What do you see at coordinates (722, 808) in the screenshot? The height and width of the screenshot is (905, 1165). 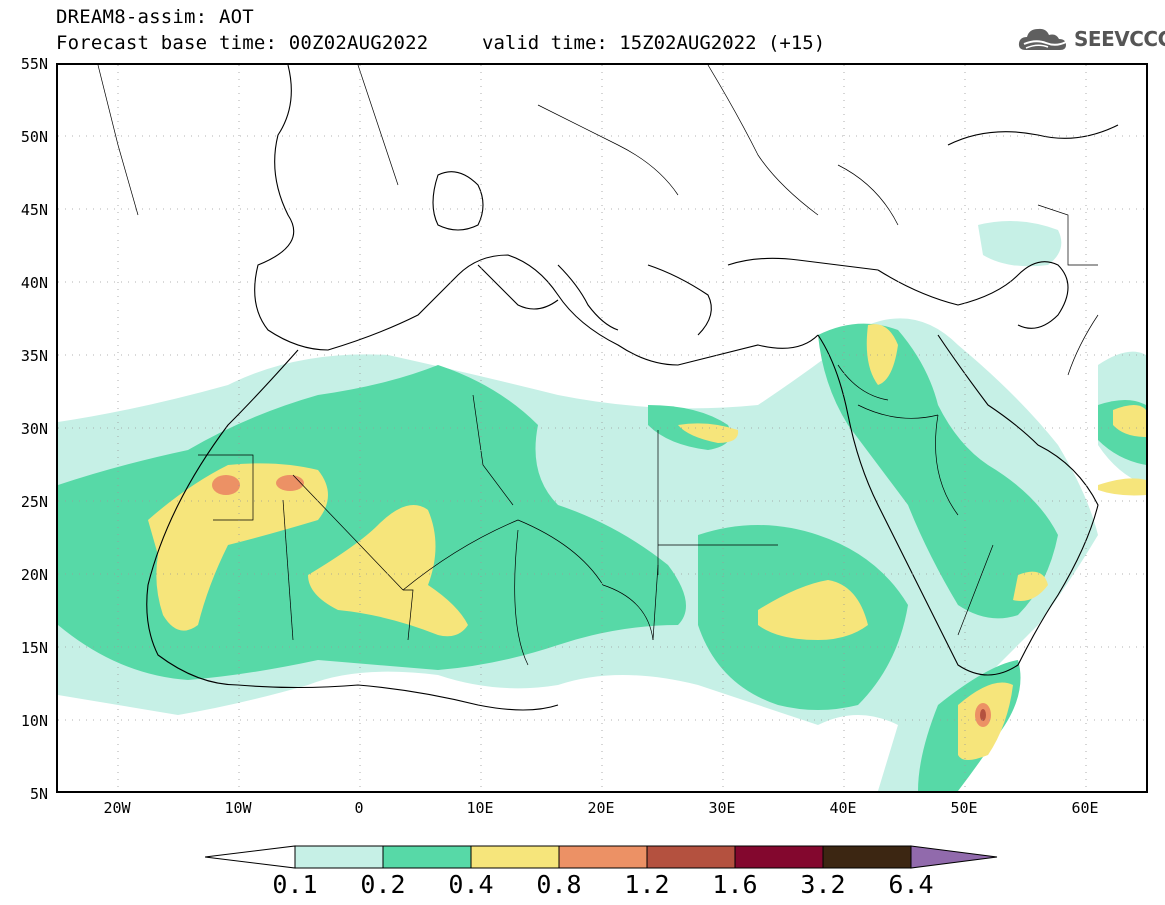 I see `lon-label-30e: 30E` at bounding box center [722, 808].